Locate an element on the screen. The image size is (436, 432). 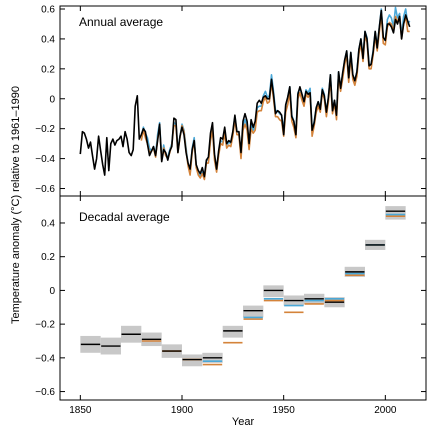
decadal-ytick-label: 0.2 is located at coordinates (48, 257).